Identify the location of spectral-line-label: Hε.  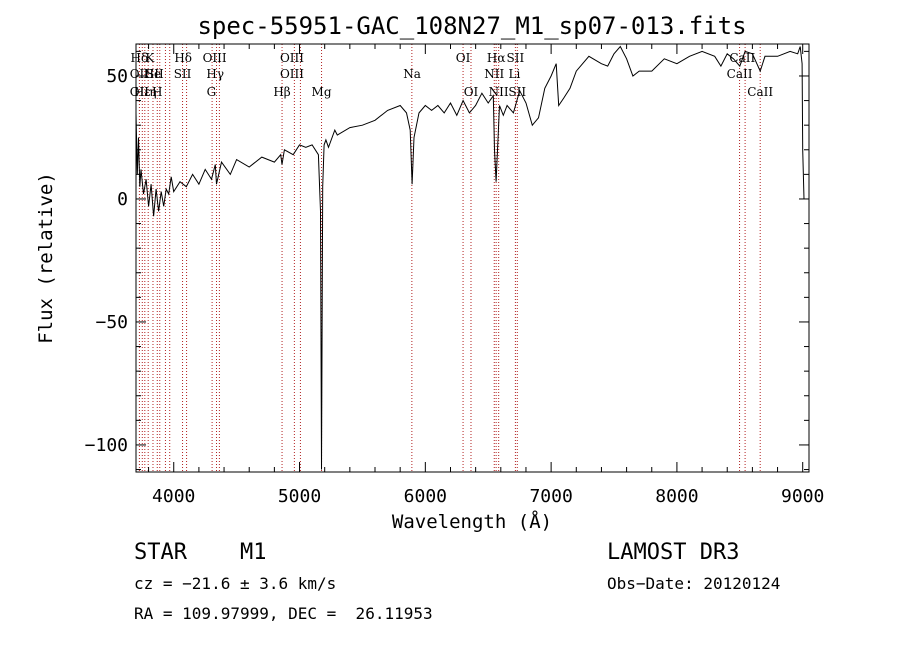
(142, 92).